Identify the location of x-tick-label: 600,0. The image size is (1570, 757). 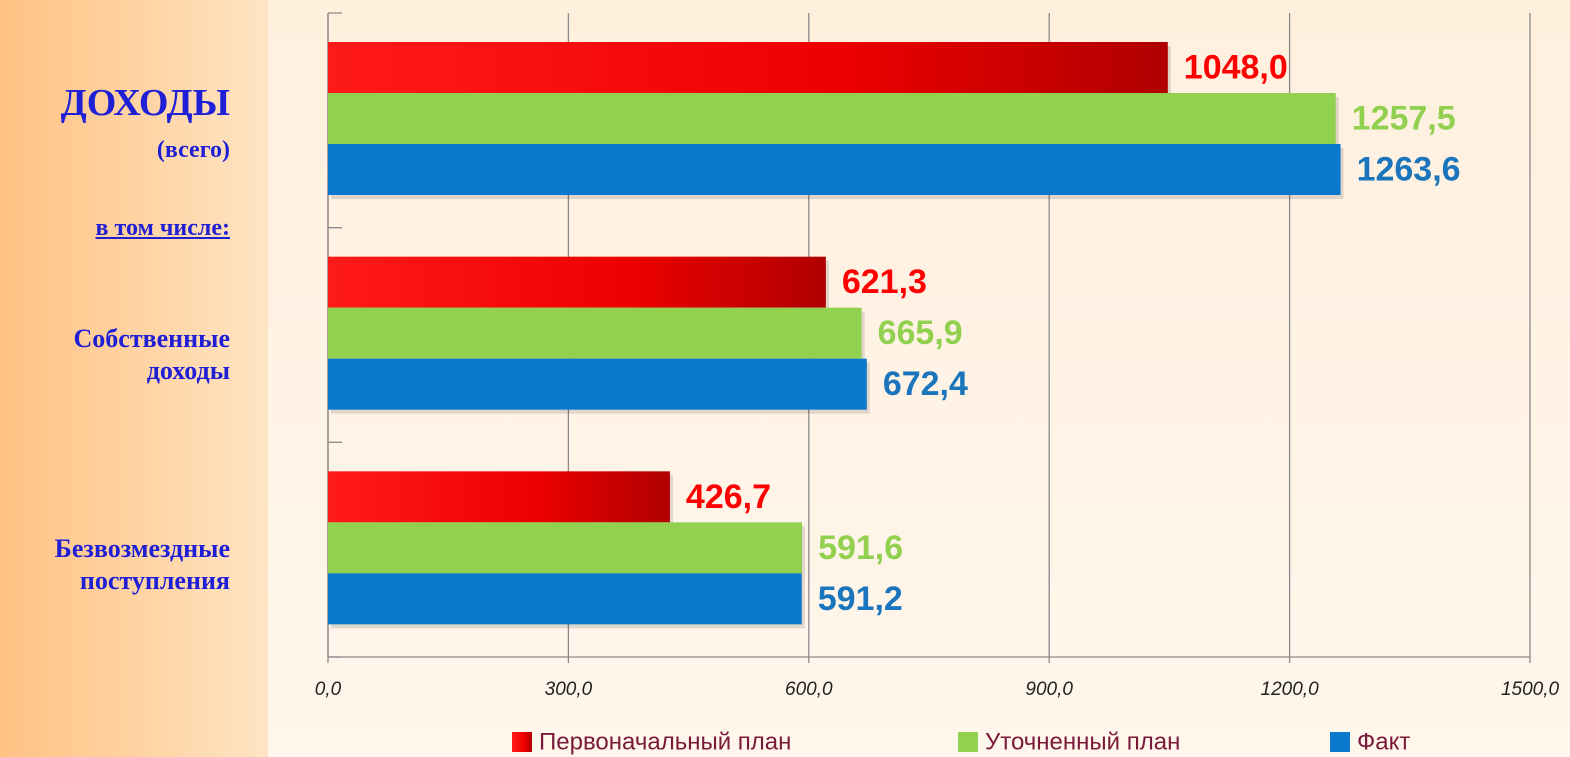
(809, 689).